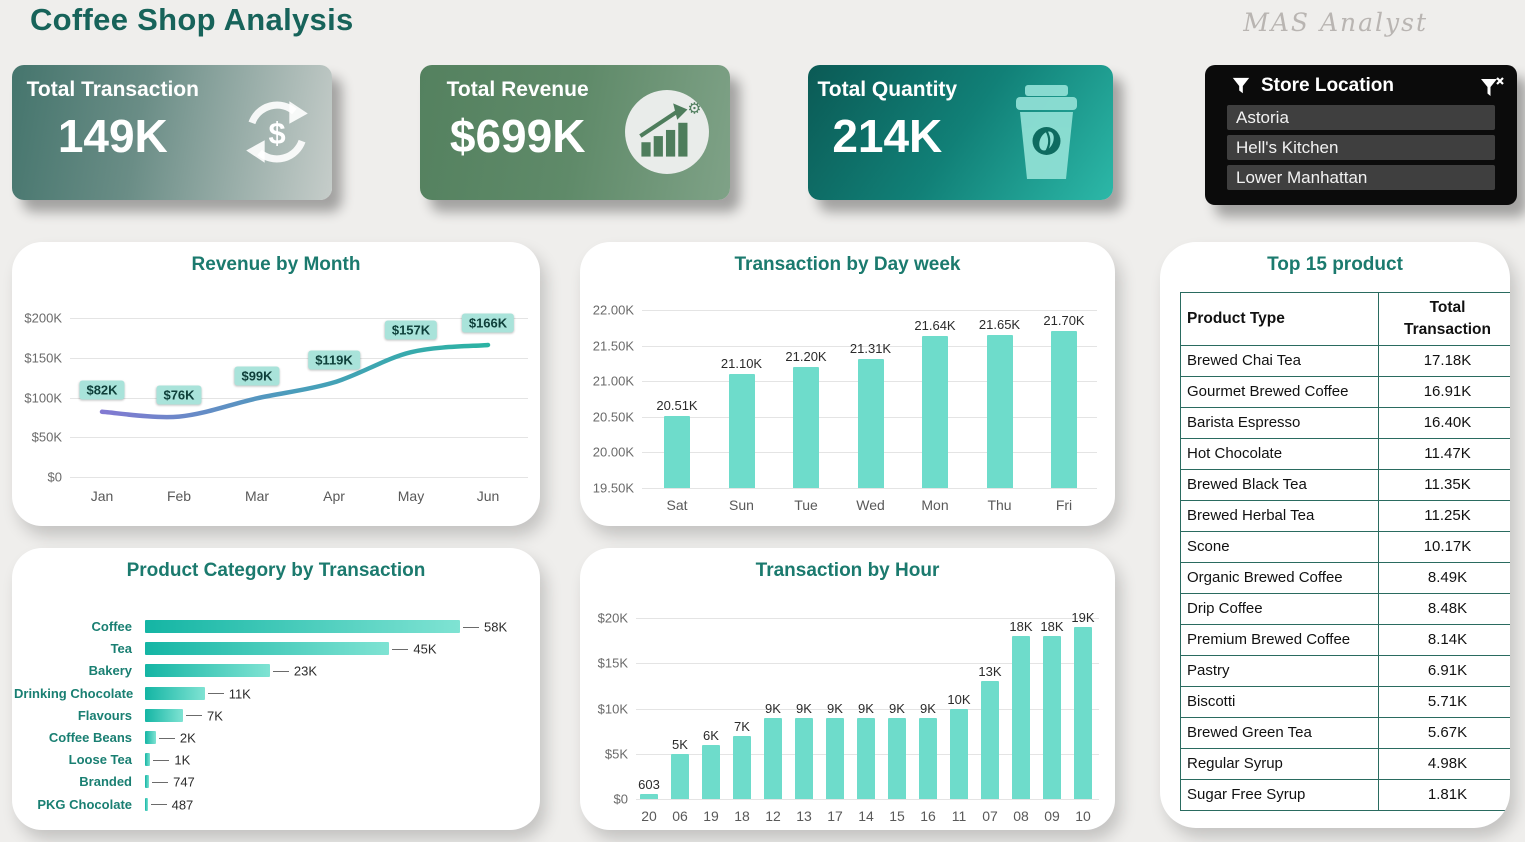 This screenshot has height=842, width=1525. I want to click on cell-total-transaction: 6.91K, so click(1444, 671).